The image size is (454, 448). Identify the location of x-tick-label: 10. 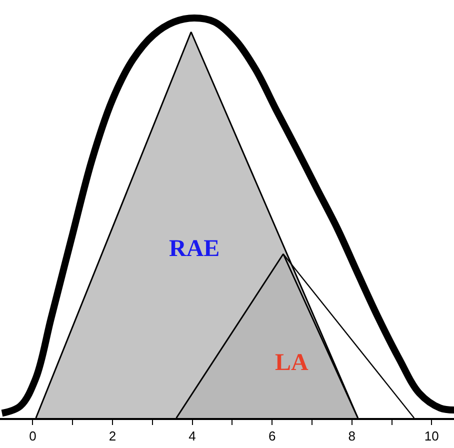
(431, 436).